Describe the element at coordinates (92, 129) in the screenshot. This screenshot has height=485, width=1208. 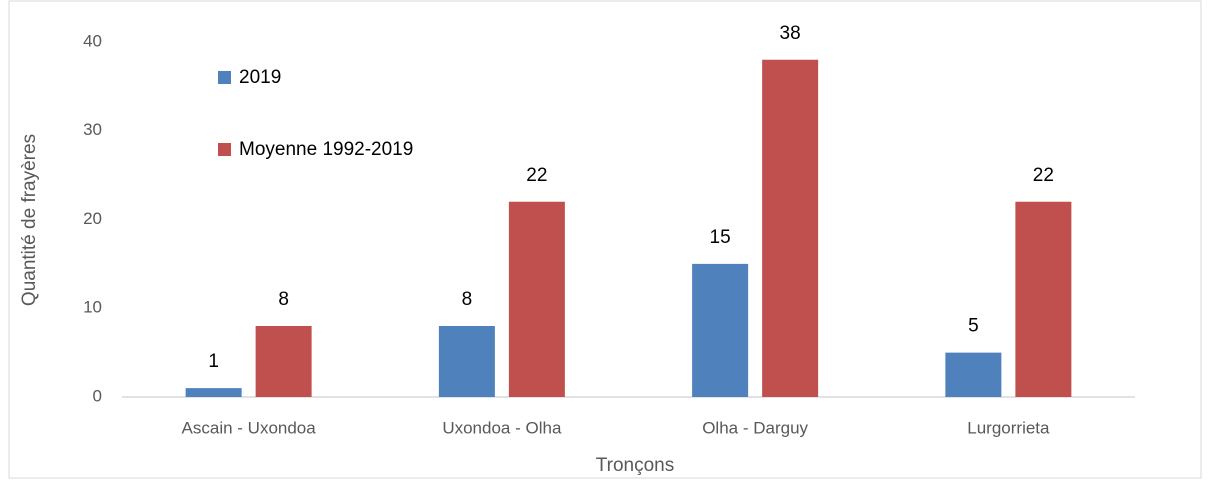
I see `y-tick-label: 30` at that location.